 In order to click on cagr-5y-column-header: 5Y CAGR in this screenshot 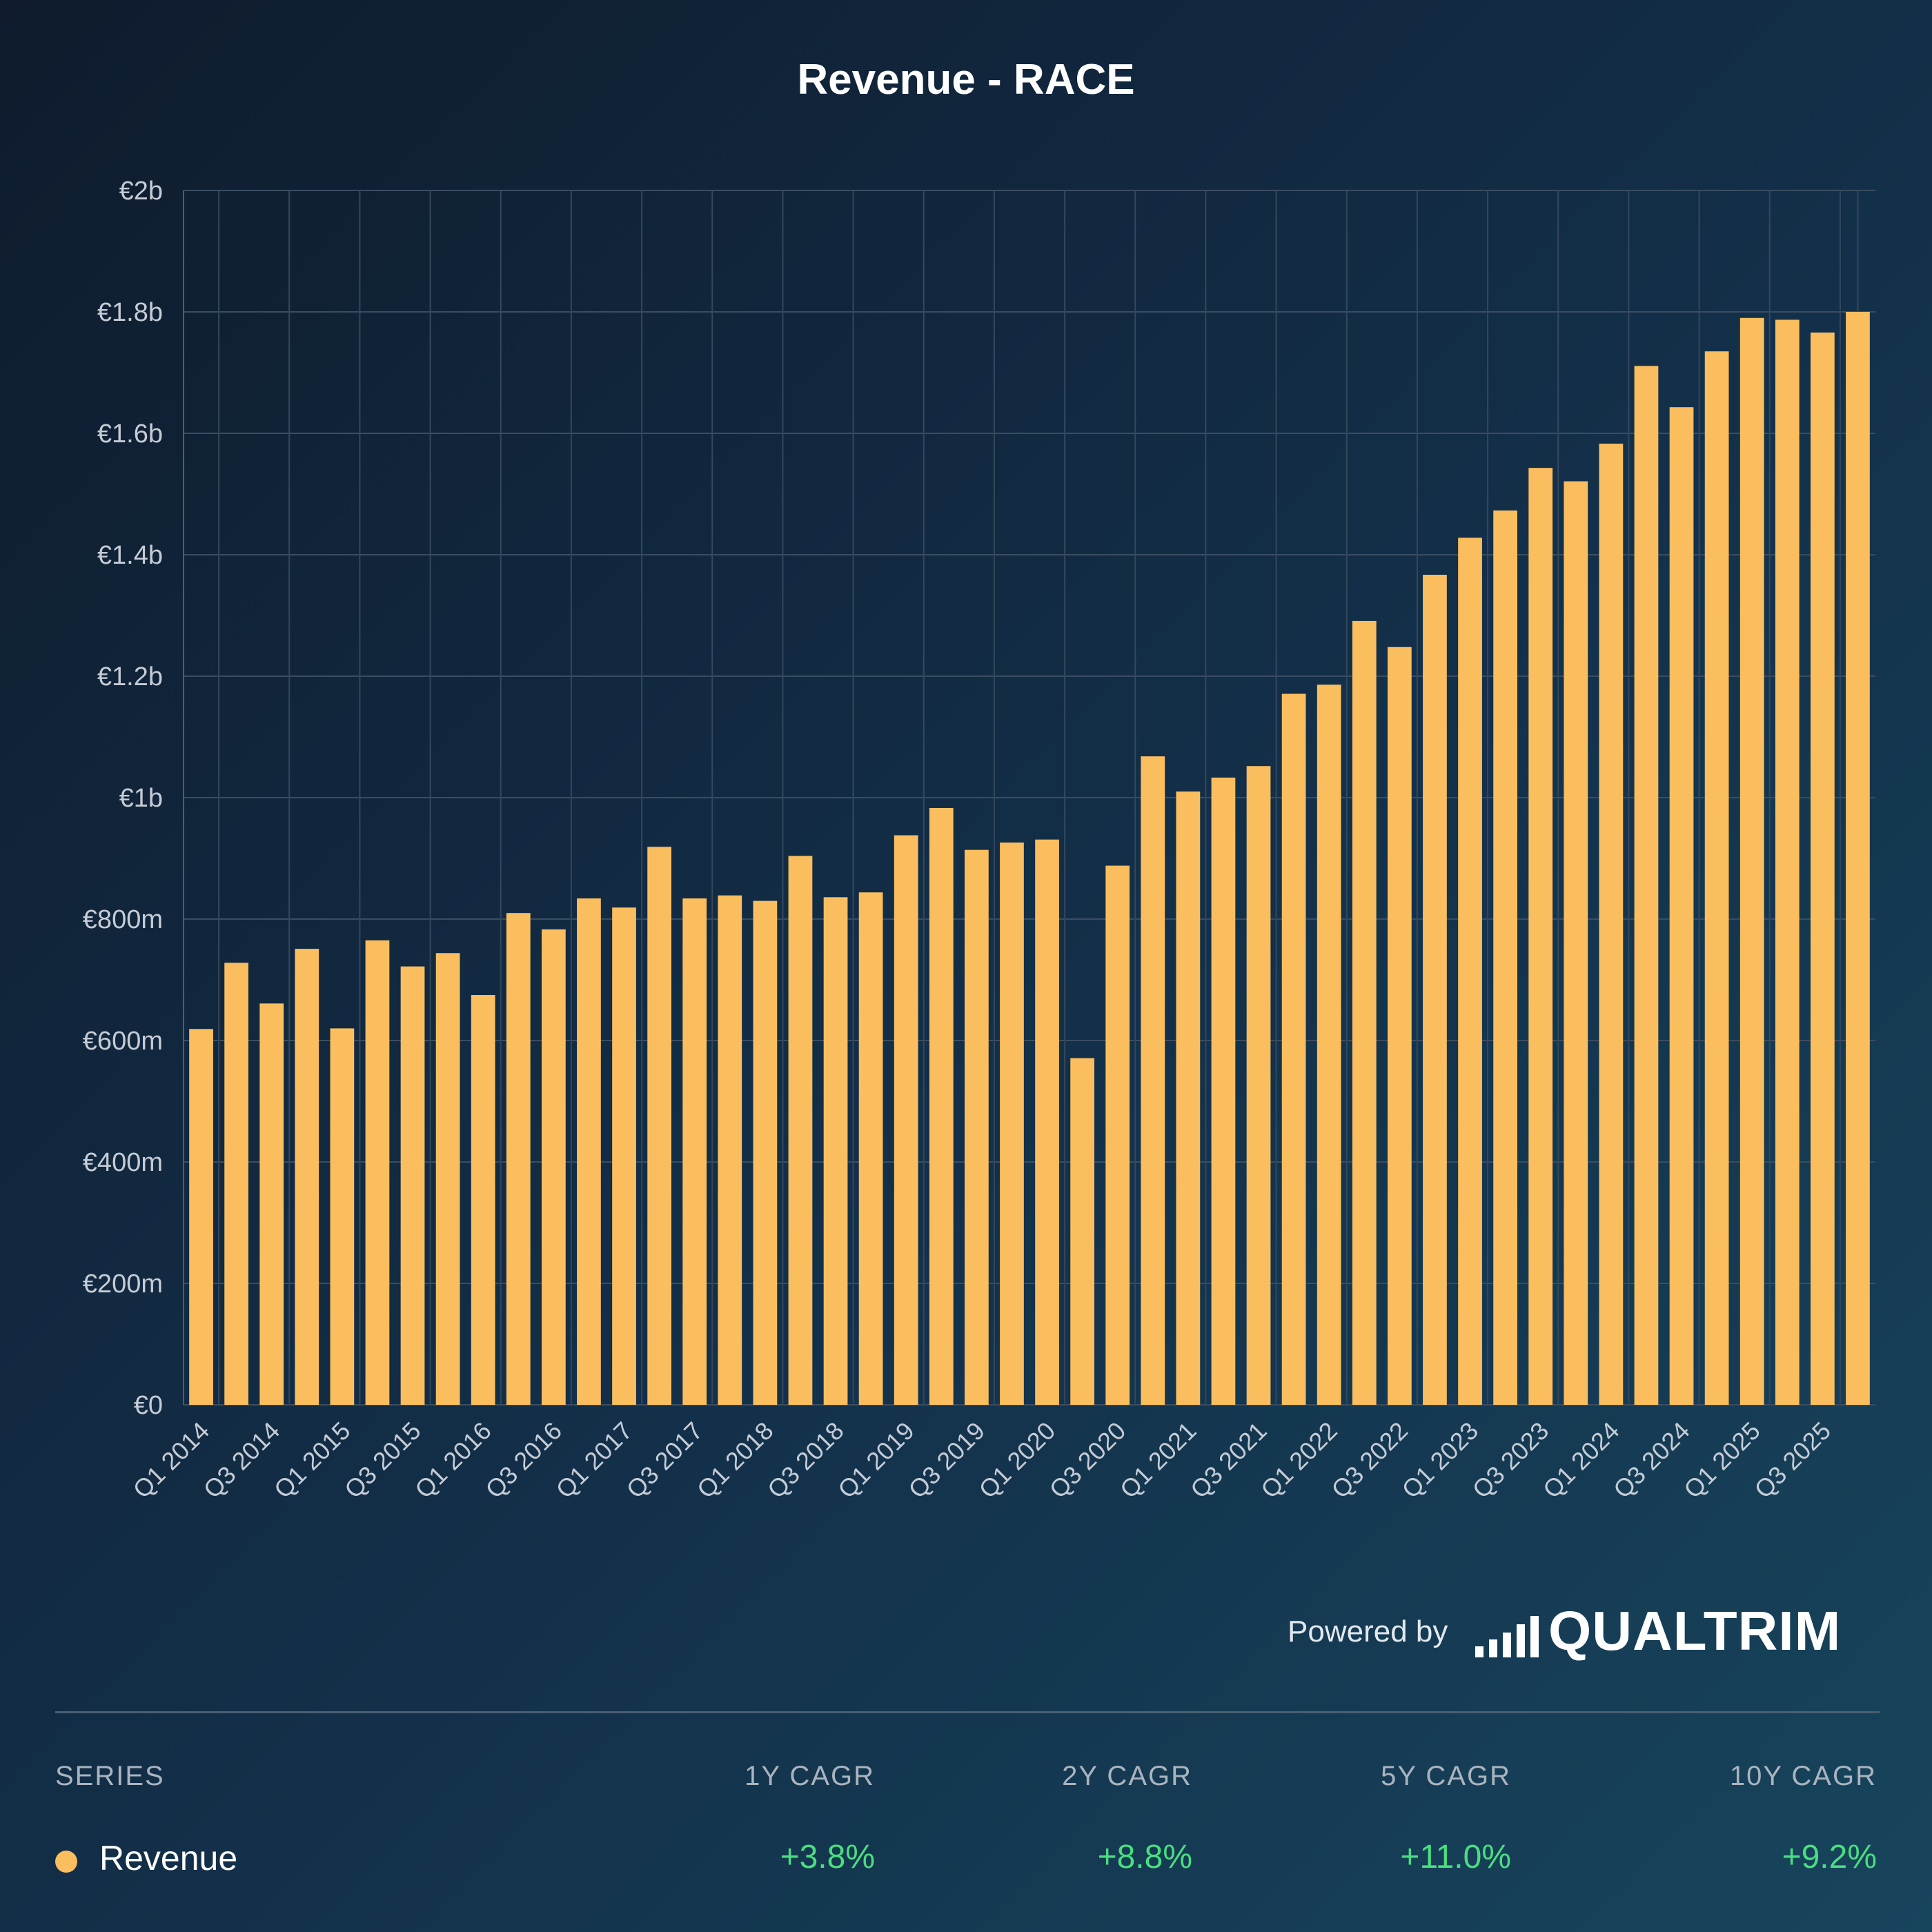, I will do `click(1446, 1776)`.